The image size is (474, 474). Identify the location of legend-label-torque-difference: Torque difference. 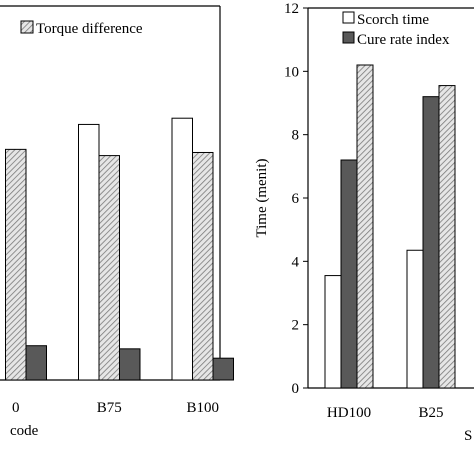
(89, 29).